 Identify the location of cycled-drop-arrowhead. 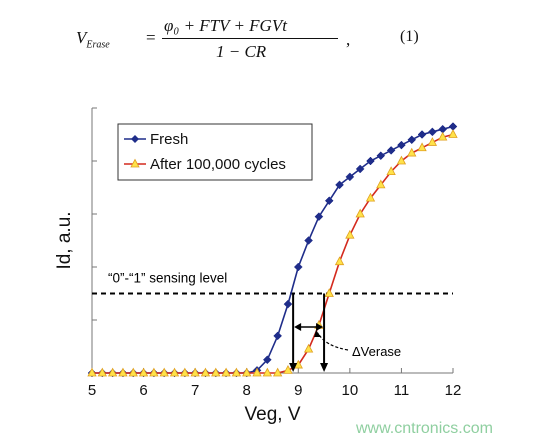
(324, 367).